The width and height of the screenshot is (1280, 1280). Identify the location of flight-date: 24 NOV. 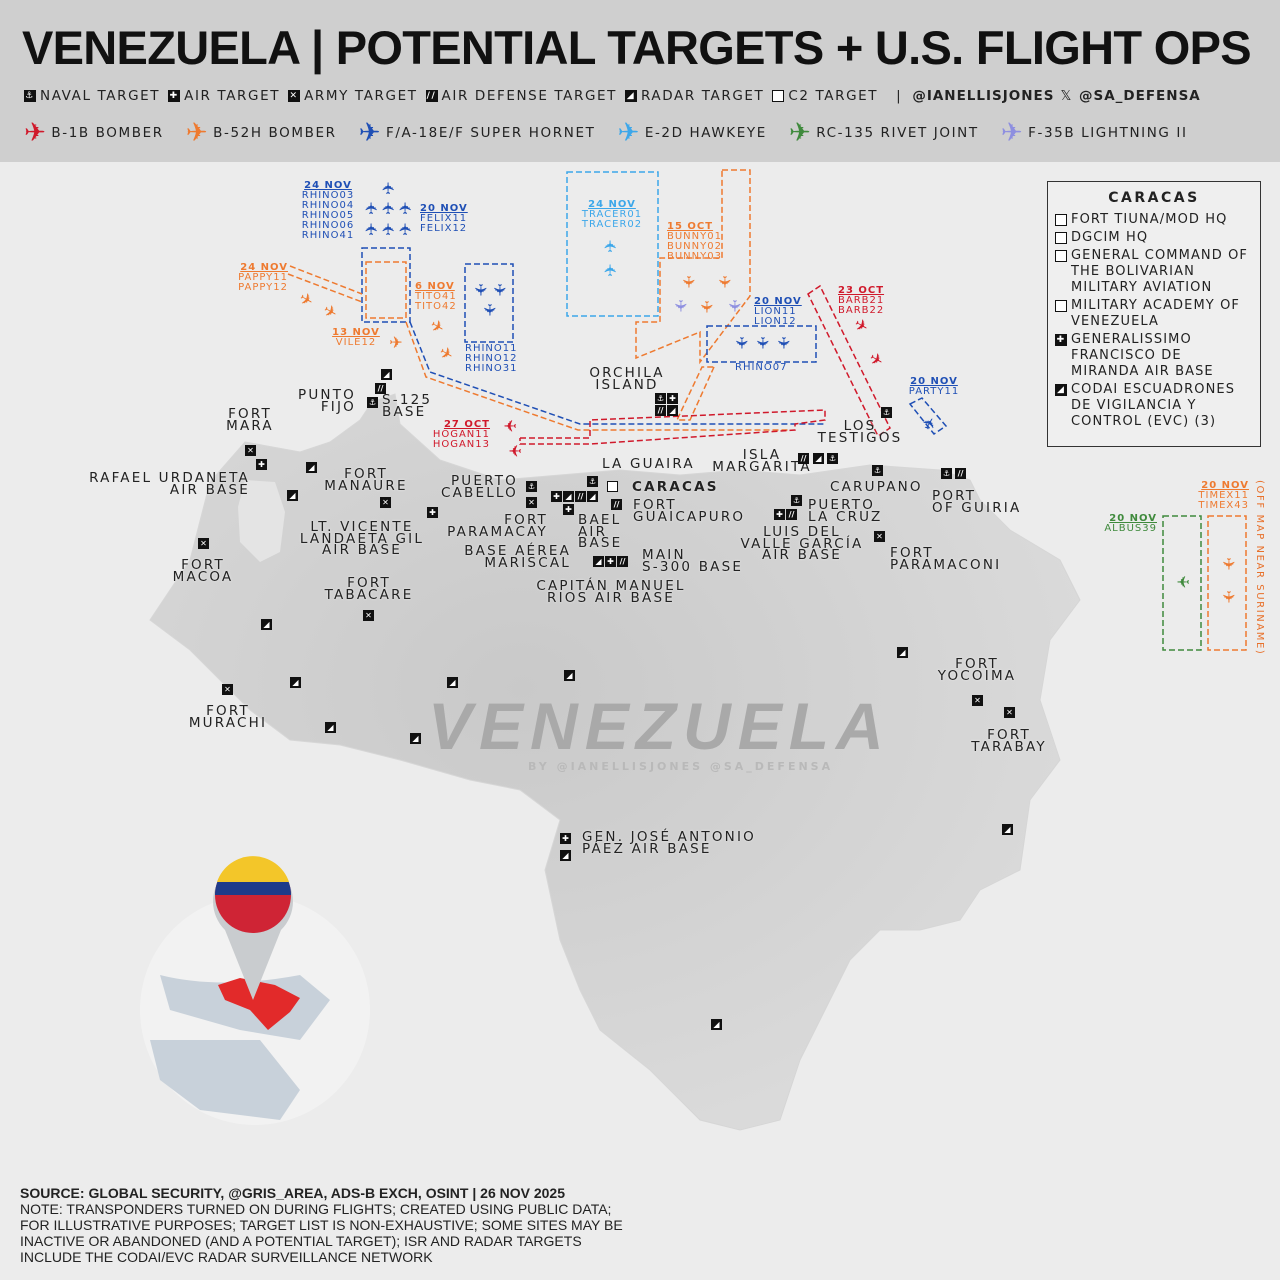
(328, 185).